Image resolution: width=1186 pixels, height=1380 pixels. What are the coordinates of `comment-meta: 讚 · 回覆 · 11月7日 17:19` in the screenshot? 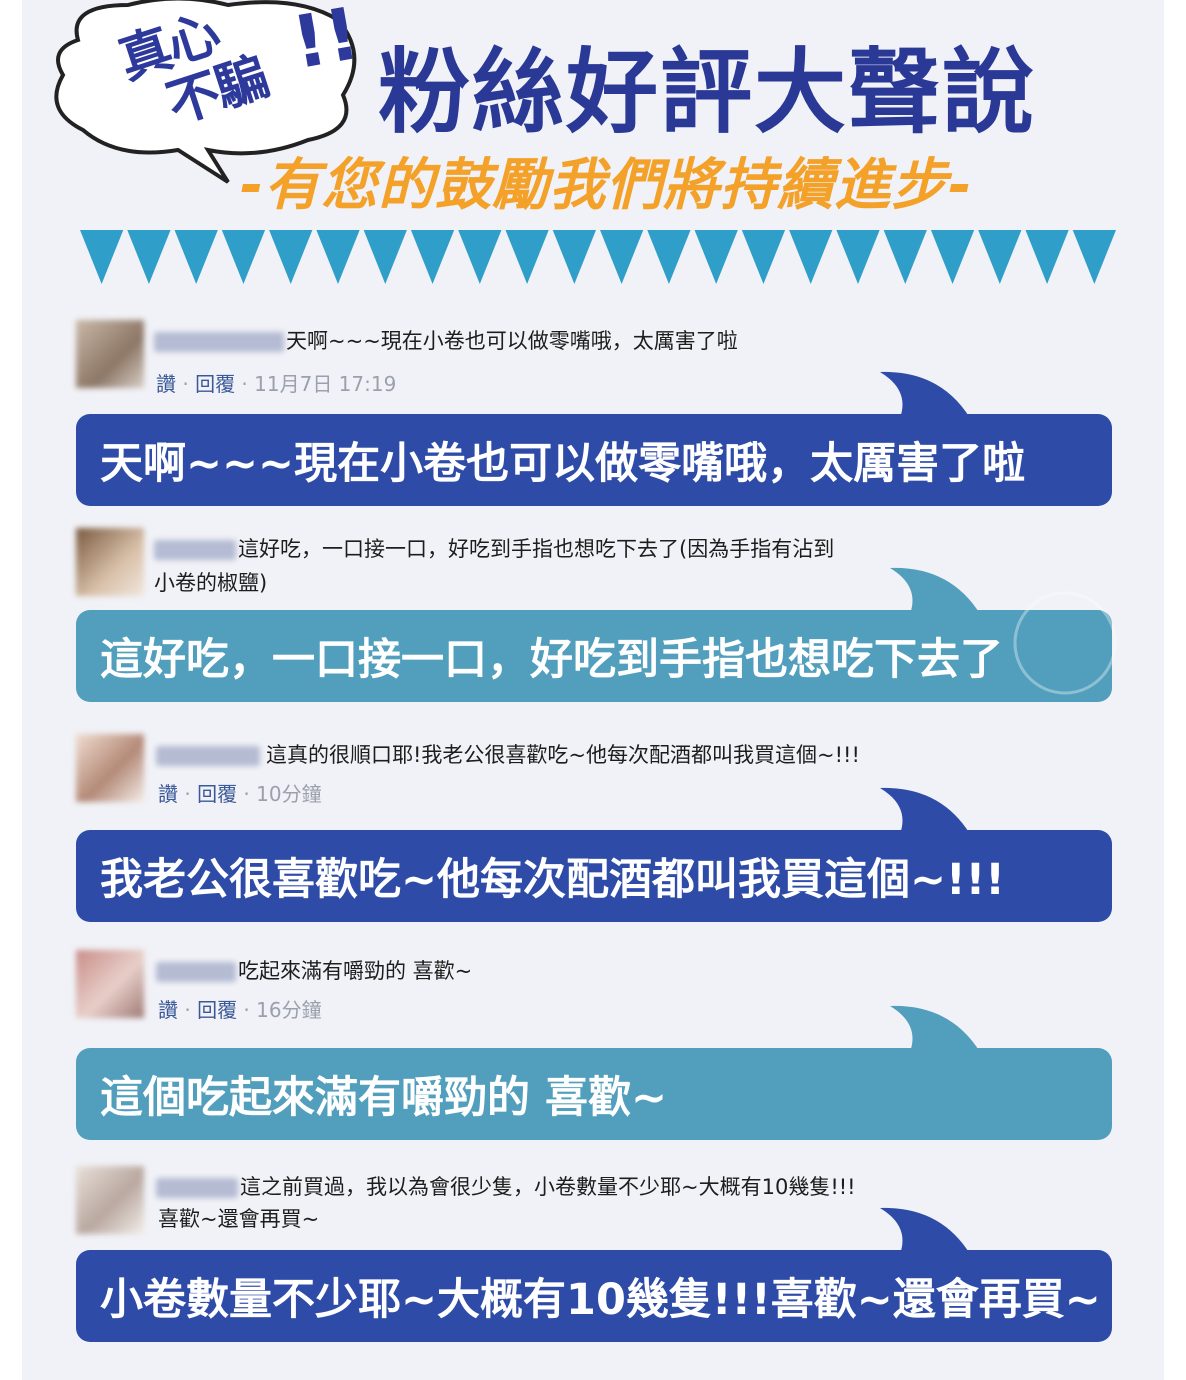 It's located at (276, 384).